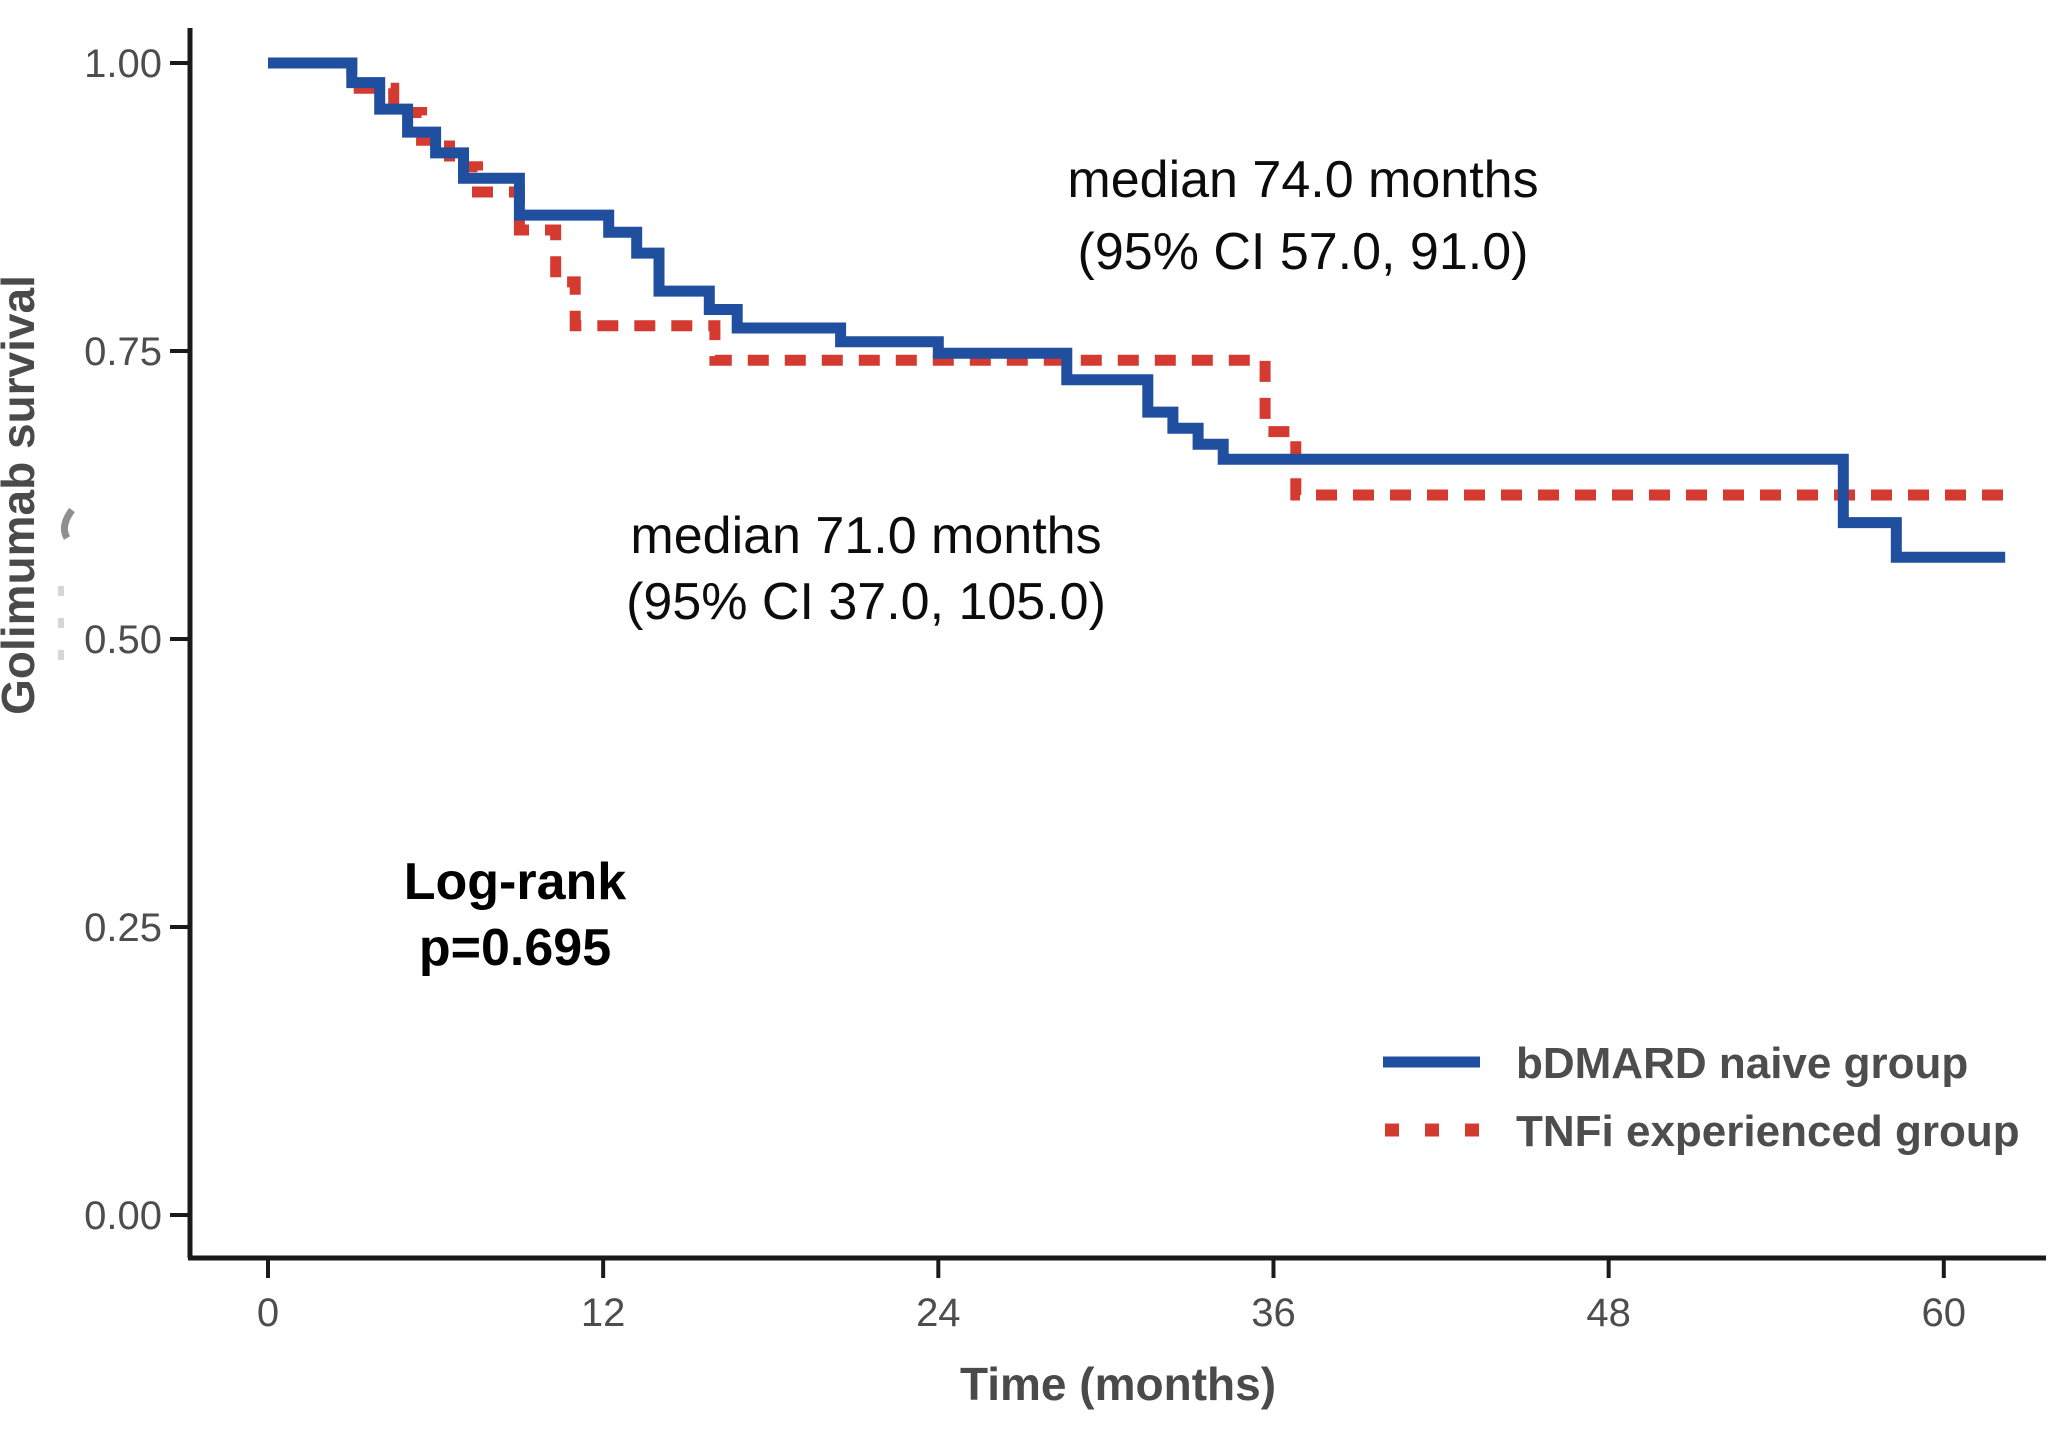  What do you see at coordinates (123, 640) in the screenshot?
I see `y-tick-label: 0.50` at bounding box center [123, 640].